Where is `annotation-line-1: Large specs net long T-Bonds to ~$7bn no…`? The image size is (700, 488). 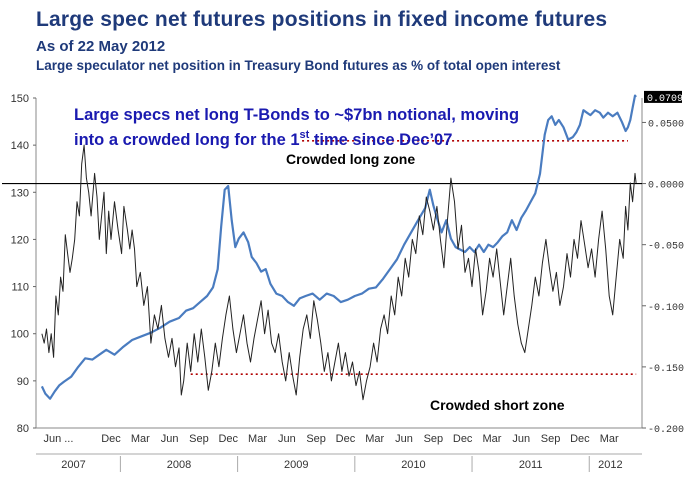
annotation-line-1: Large specs net long T-Bonds to ~$7bn no… is located at coordinates (296, 115).